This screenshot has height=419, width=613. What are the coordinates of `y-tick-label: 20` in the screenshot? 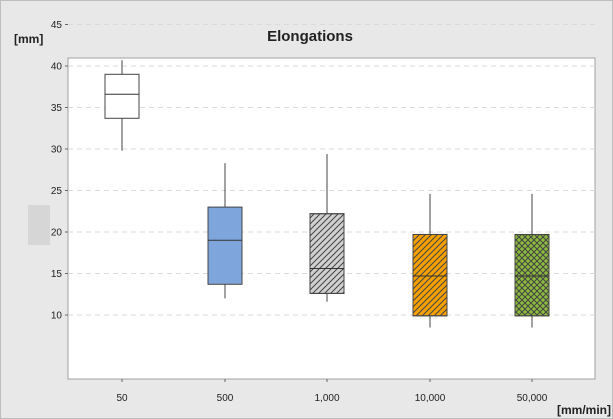 It's located at (57, 233).